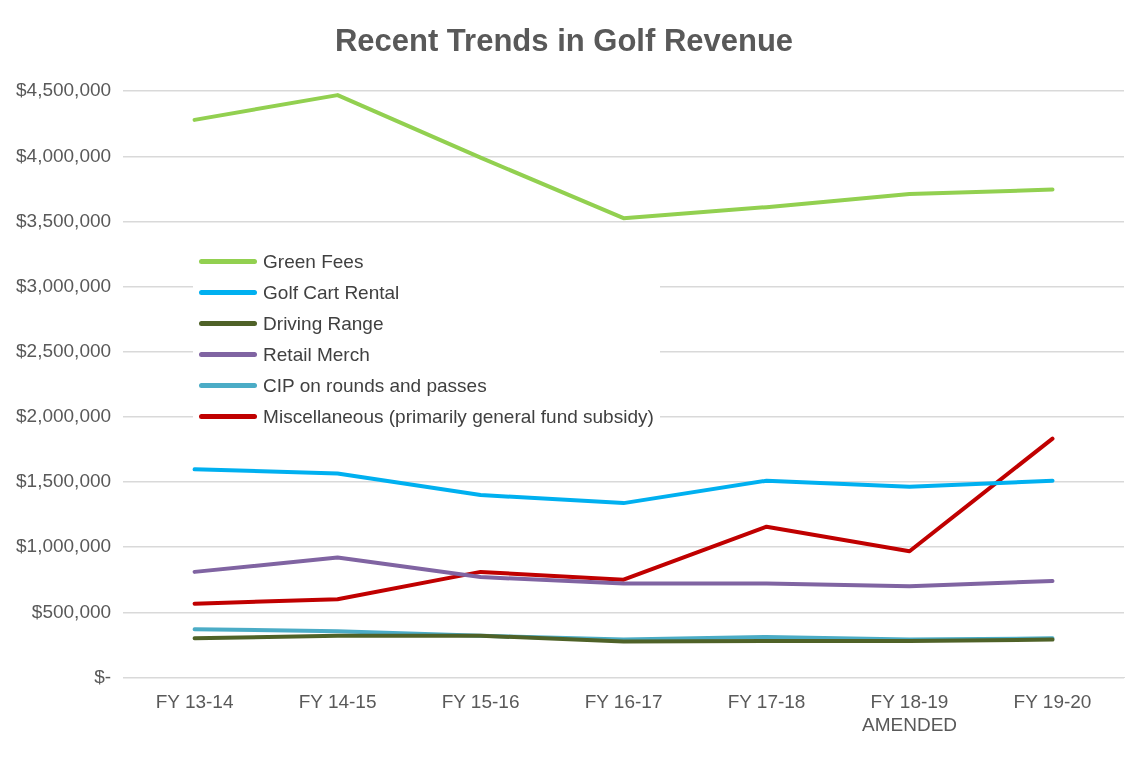 The image size is (1144, 757). Describe the element at coordinates (71, 611) in the screenshot. I see `y-tick-label: $500,000` at that location.